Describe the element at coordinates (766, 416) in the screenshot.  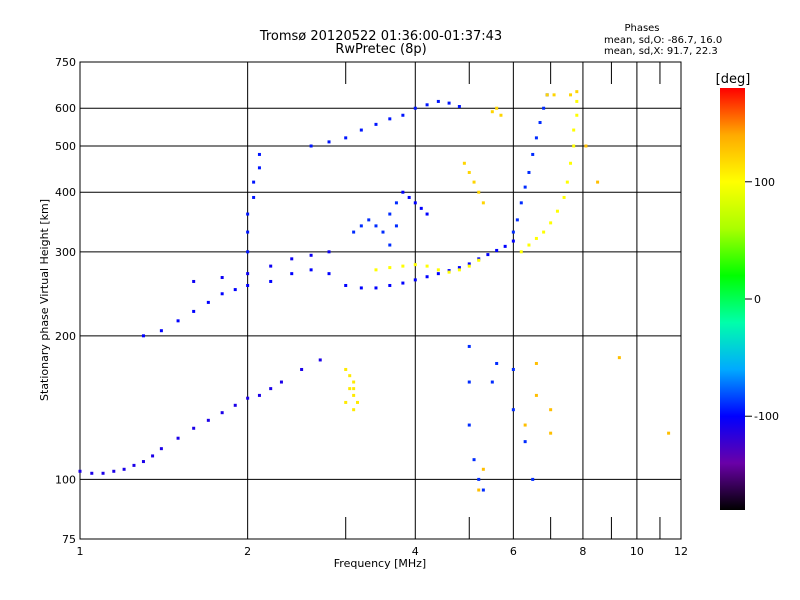
I see `colorbar-tick-label: -100` at that location.